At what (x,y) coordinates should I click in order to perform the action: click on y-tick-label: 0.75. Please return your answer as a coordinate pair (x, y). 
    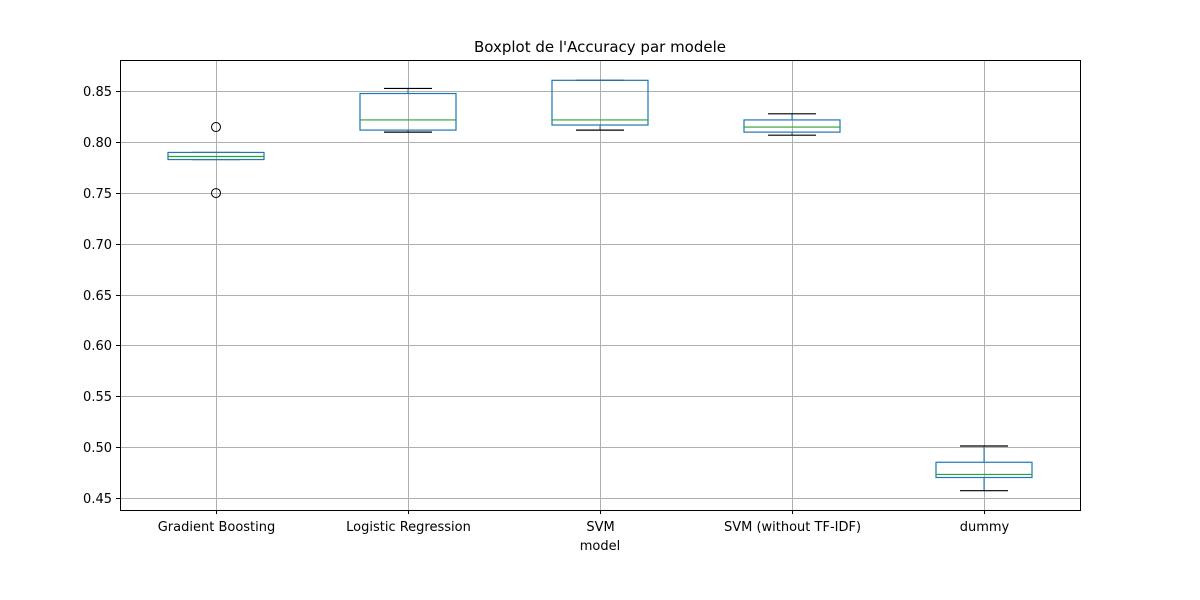
    Looking at the image, I should click on (97, 194).